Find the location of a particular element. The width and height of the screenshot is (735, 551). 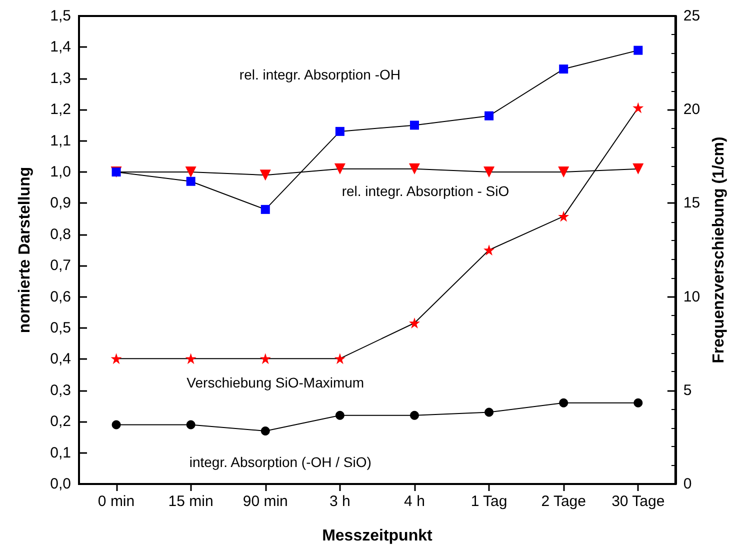

x-tick-label: 4 h is located at coordinates (414, 501).